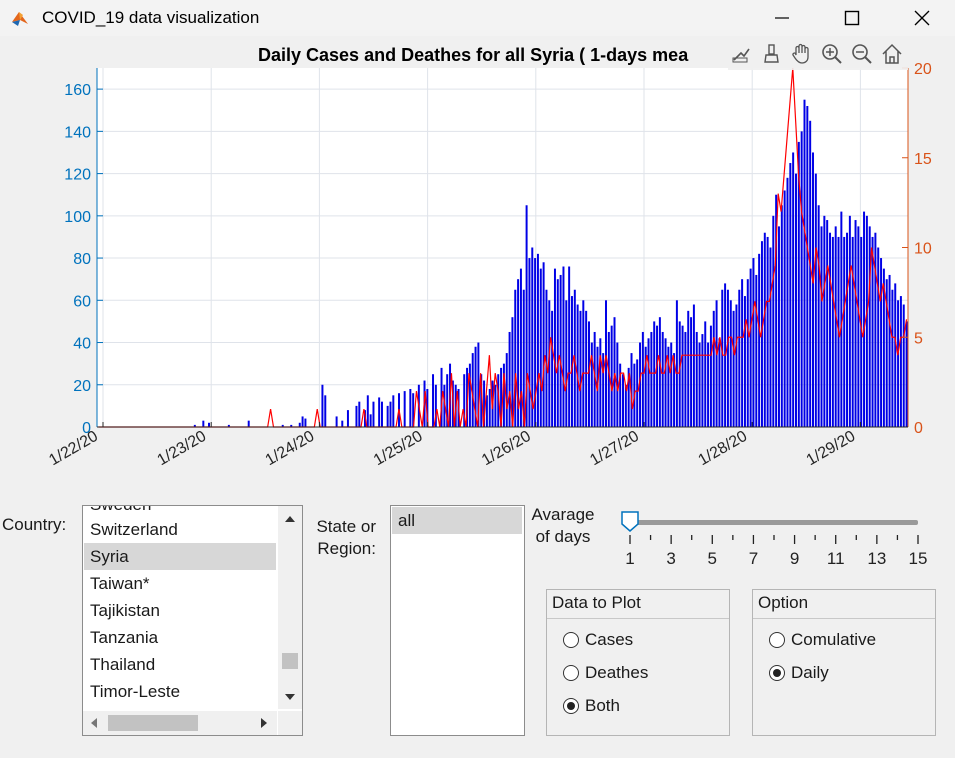 This screenshot has height=758, width=955. I want to click on pan-button, so click(802, 54).